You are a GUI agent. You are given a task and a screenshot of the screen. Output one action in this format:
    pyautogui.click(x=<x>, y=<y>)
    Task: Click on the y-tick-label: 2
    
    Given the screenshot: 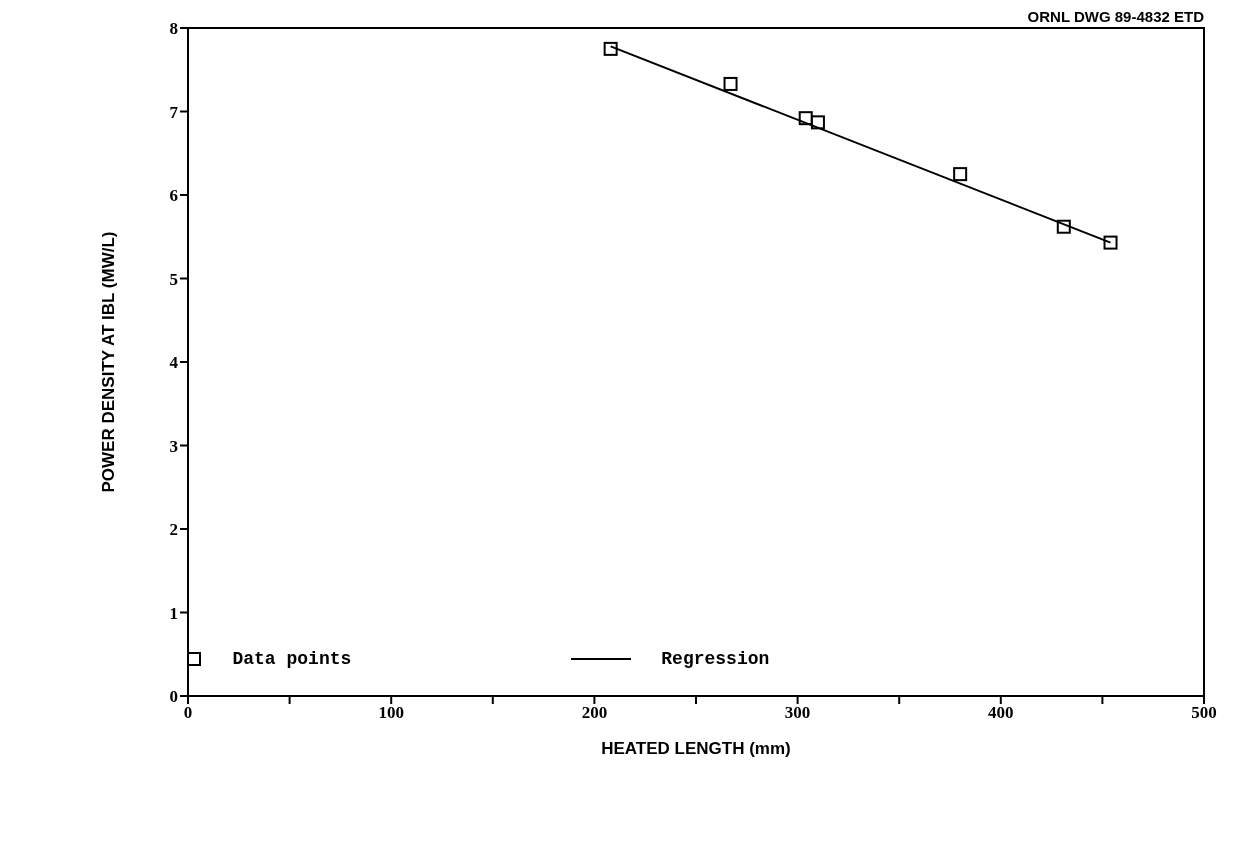 What is the action you would take?
    pyautogui.click(x=173, y=530)
    